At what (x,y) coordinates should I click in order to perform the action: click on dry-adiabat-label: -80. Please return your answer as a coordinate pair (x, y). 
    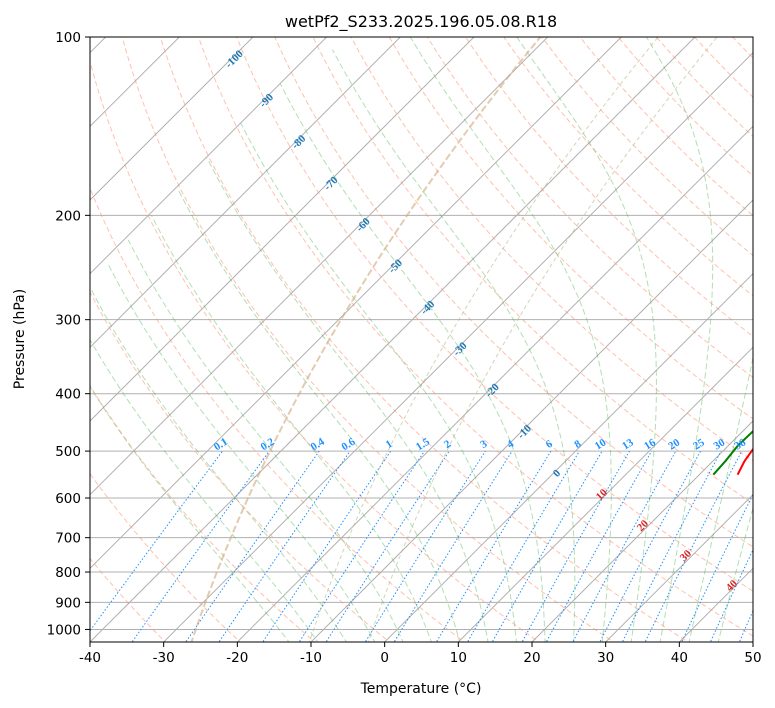
    Looking at the image, I should click on (298, 141).